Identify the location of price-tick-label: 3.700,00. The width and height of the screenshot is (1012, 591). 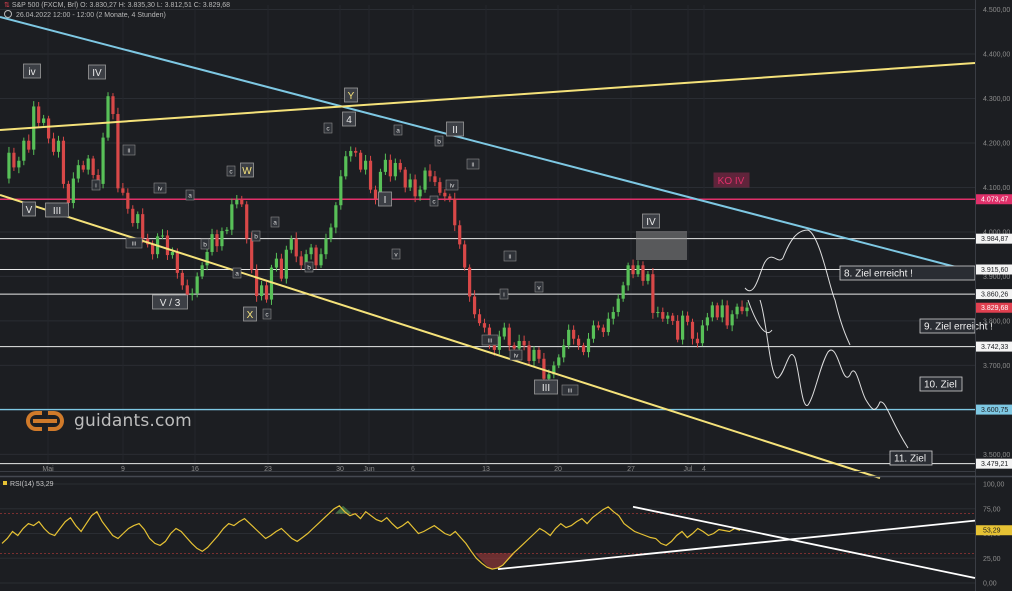
(996, 366).